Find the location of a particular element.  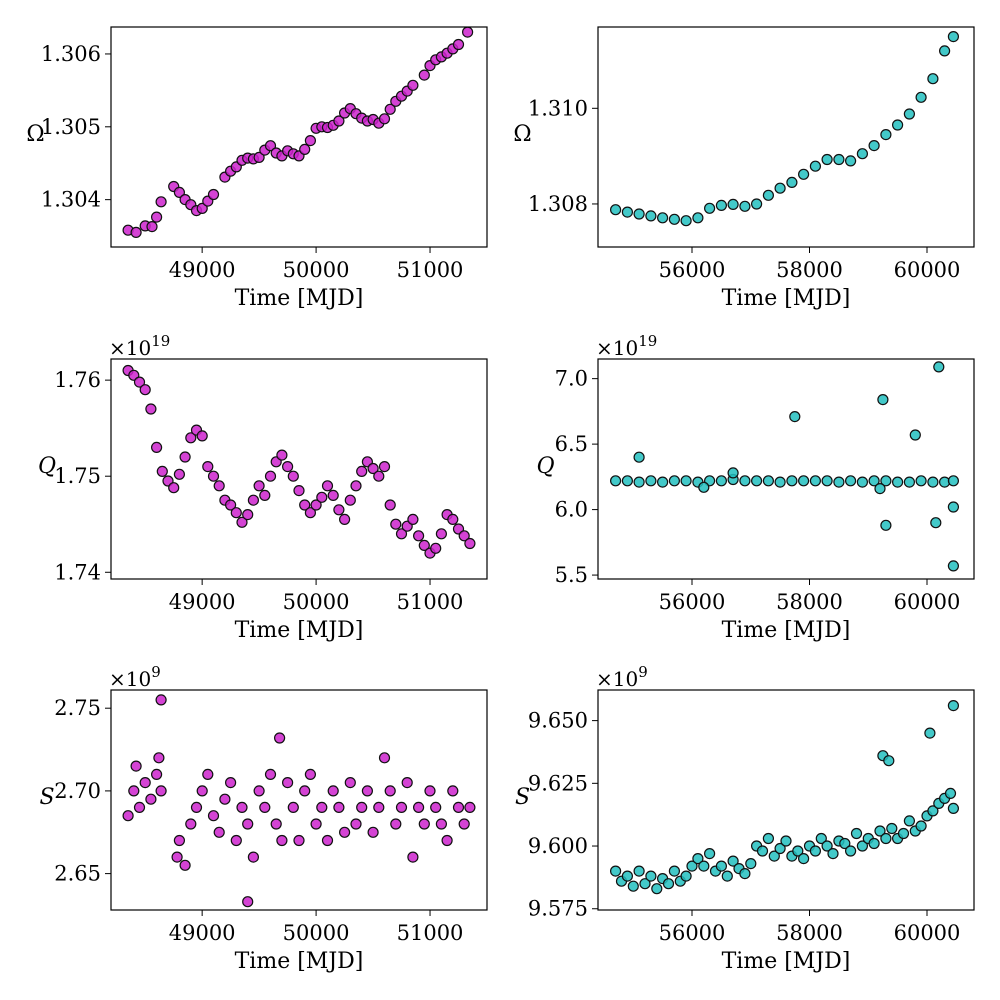

y-tick-label: 9.625 is located at coordinates (558, 783).